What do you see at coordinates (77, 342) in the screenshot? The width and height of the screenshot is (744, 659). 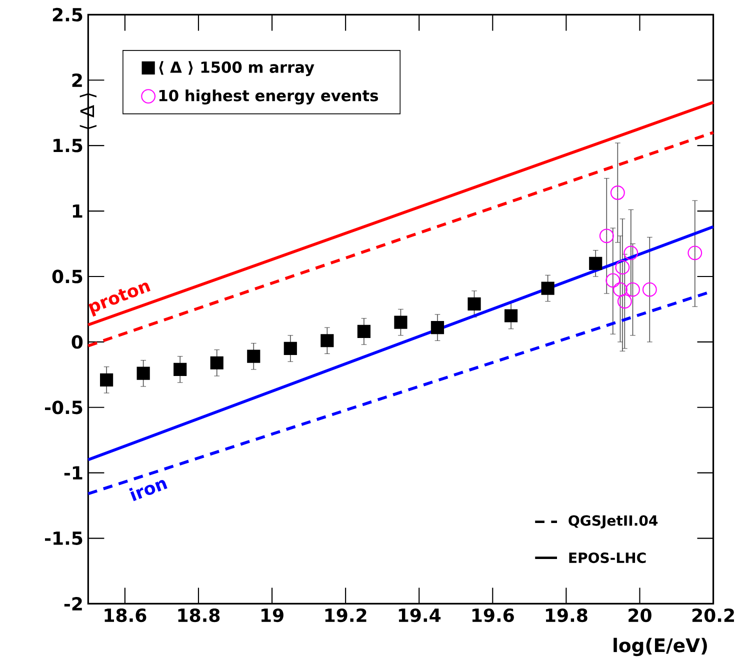 I see `y-tick-label: 0` at bounding box center [77, 342].